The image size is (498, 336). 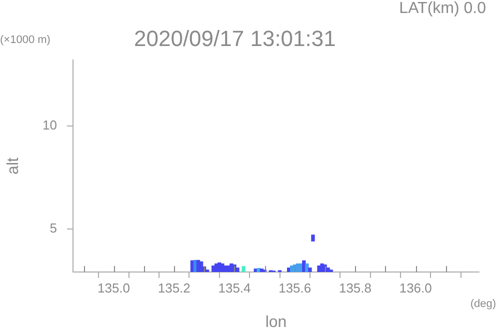 I want to click on y-axis-title: alt, so click(x=13, y=165).